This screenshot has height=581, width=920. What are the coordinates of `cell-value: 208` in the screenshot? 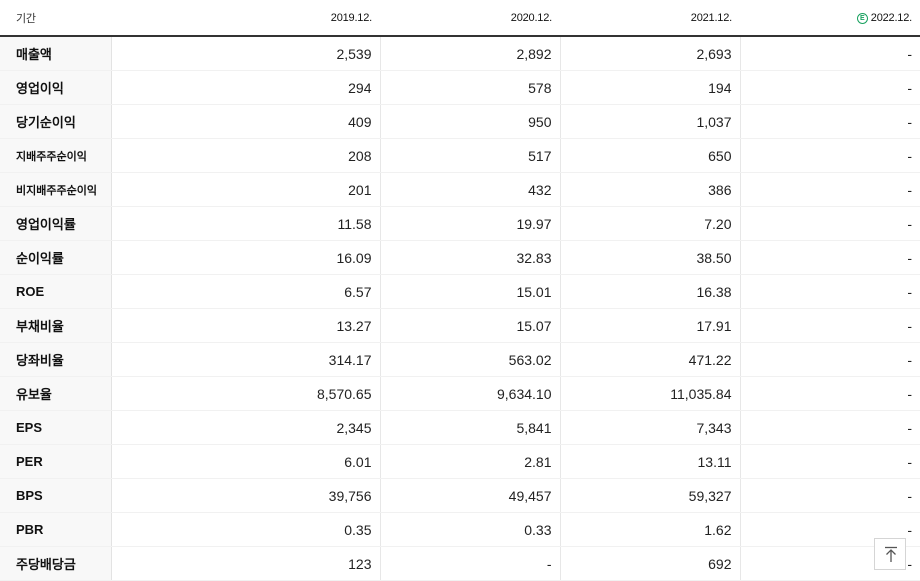 It's located at (246, 155).